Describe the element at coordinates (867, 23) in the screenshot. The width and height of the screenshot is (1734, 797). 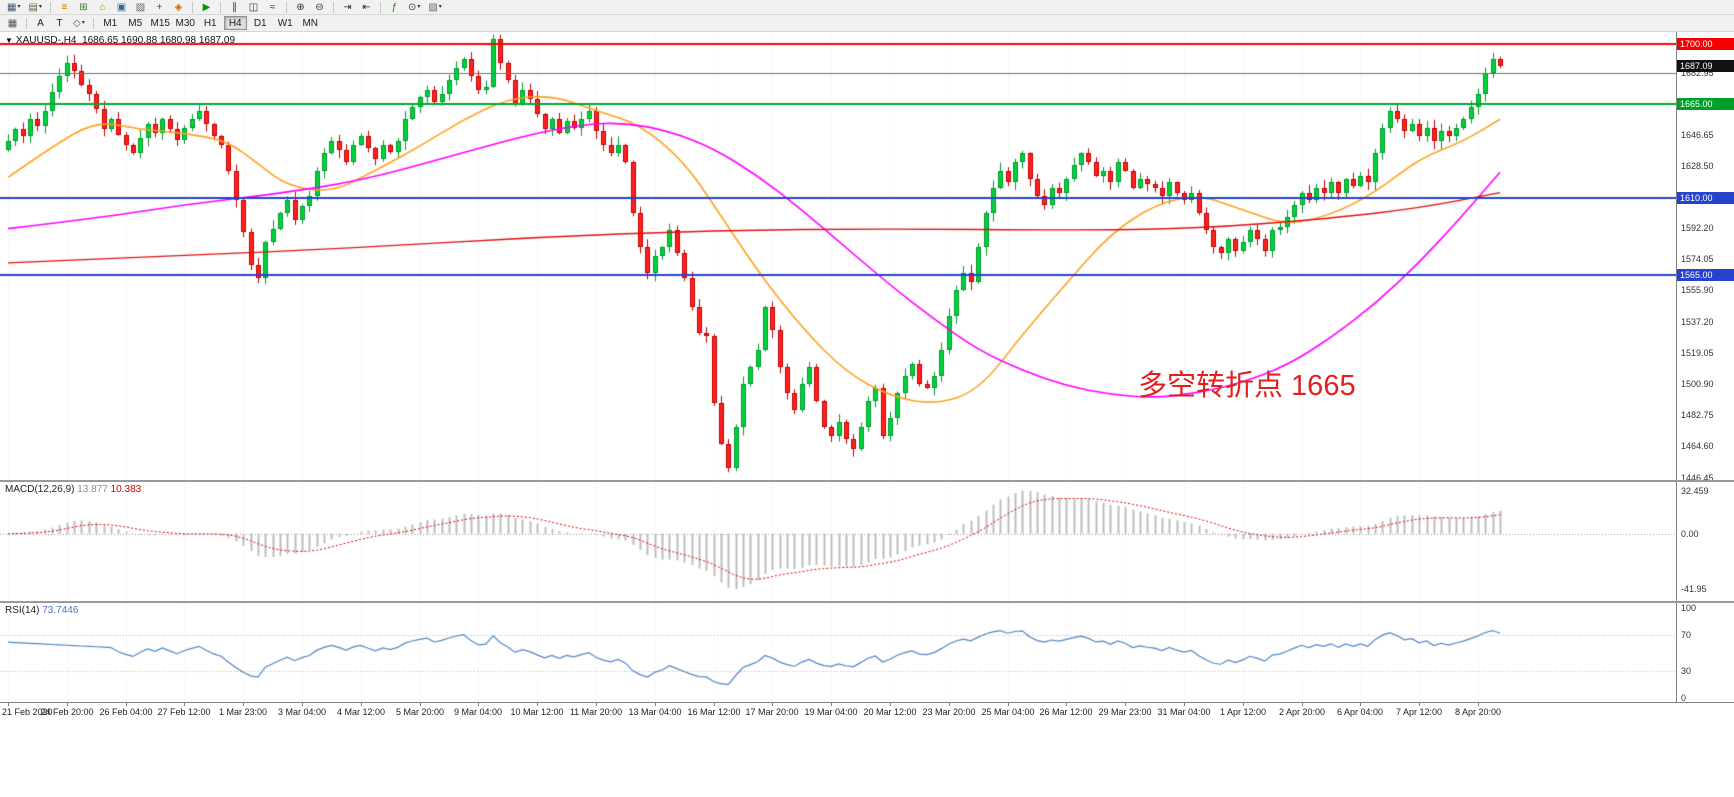
I see `toolbar-row2: ▦ A T ◇ ▾ M1 M5 M15 M30 H1 H4 D1 W1 MN` at that location.